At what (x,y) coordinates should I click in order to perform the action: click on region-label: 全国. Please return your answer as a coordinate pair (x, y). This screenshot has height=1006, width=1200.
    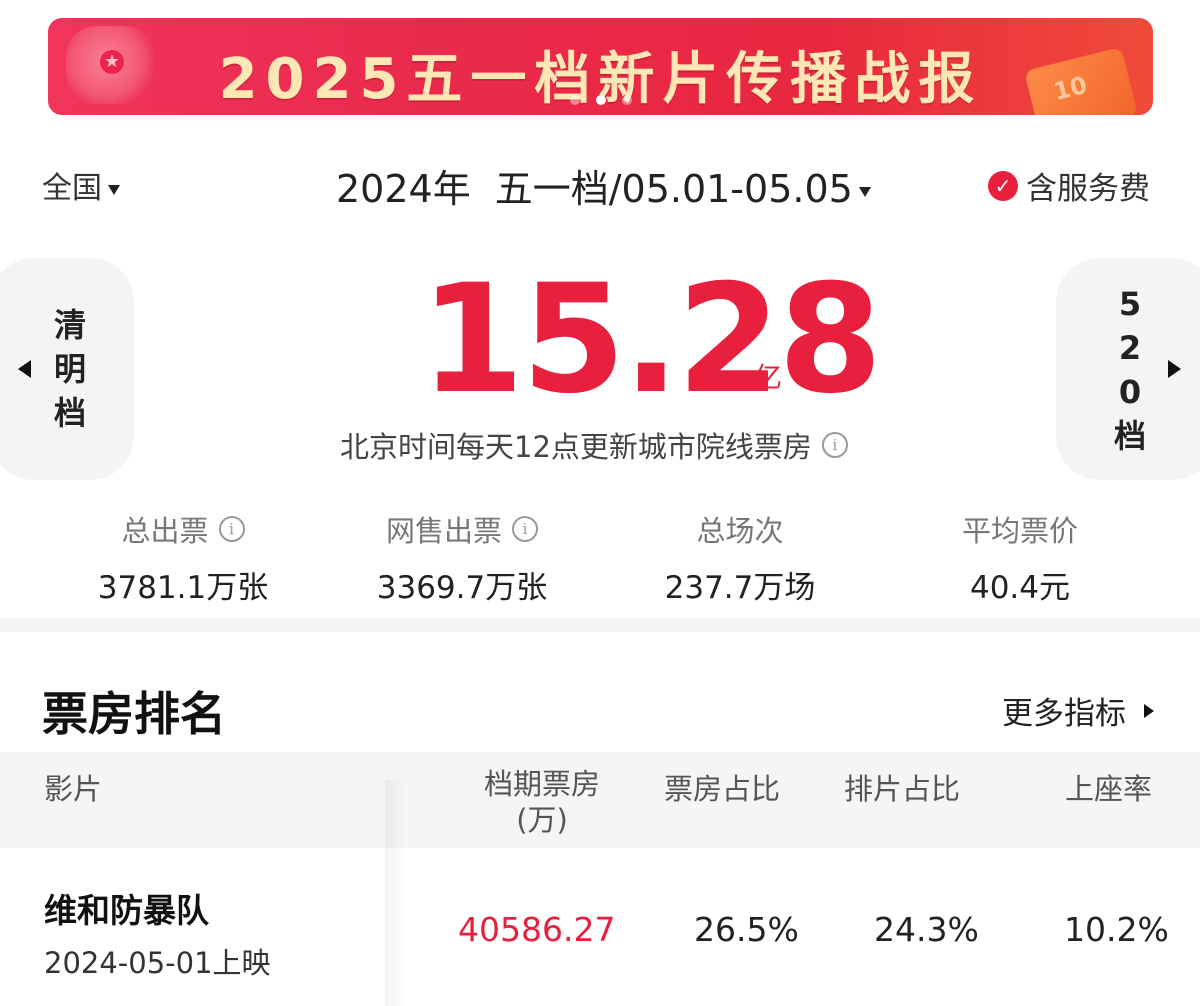
    Looking at the image, I should click on (72, 188).